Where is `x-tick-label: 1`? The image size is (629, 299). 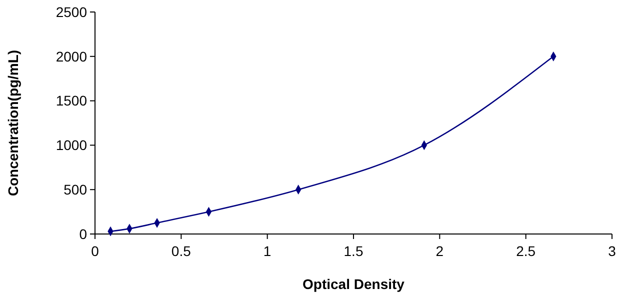 x-tick-label: 1 is located at coordinates (267, 251).